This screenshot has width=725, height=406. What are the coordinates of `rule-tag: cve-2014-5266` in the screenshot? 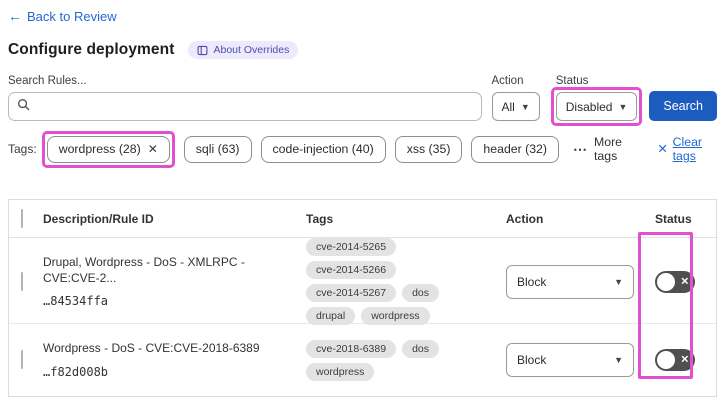 It's located at (351, 270).